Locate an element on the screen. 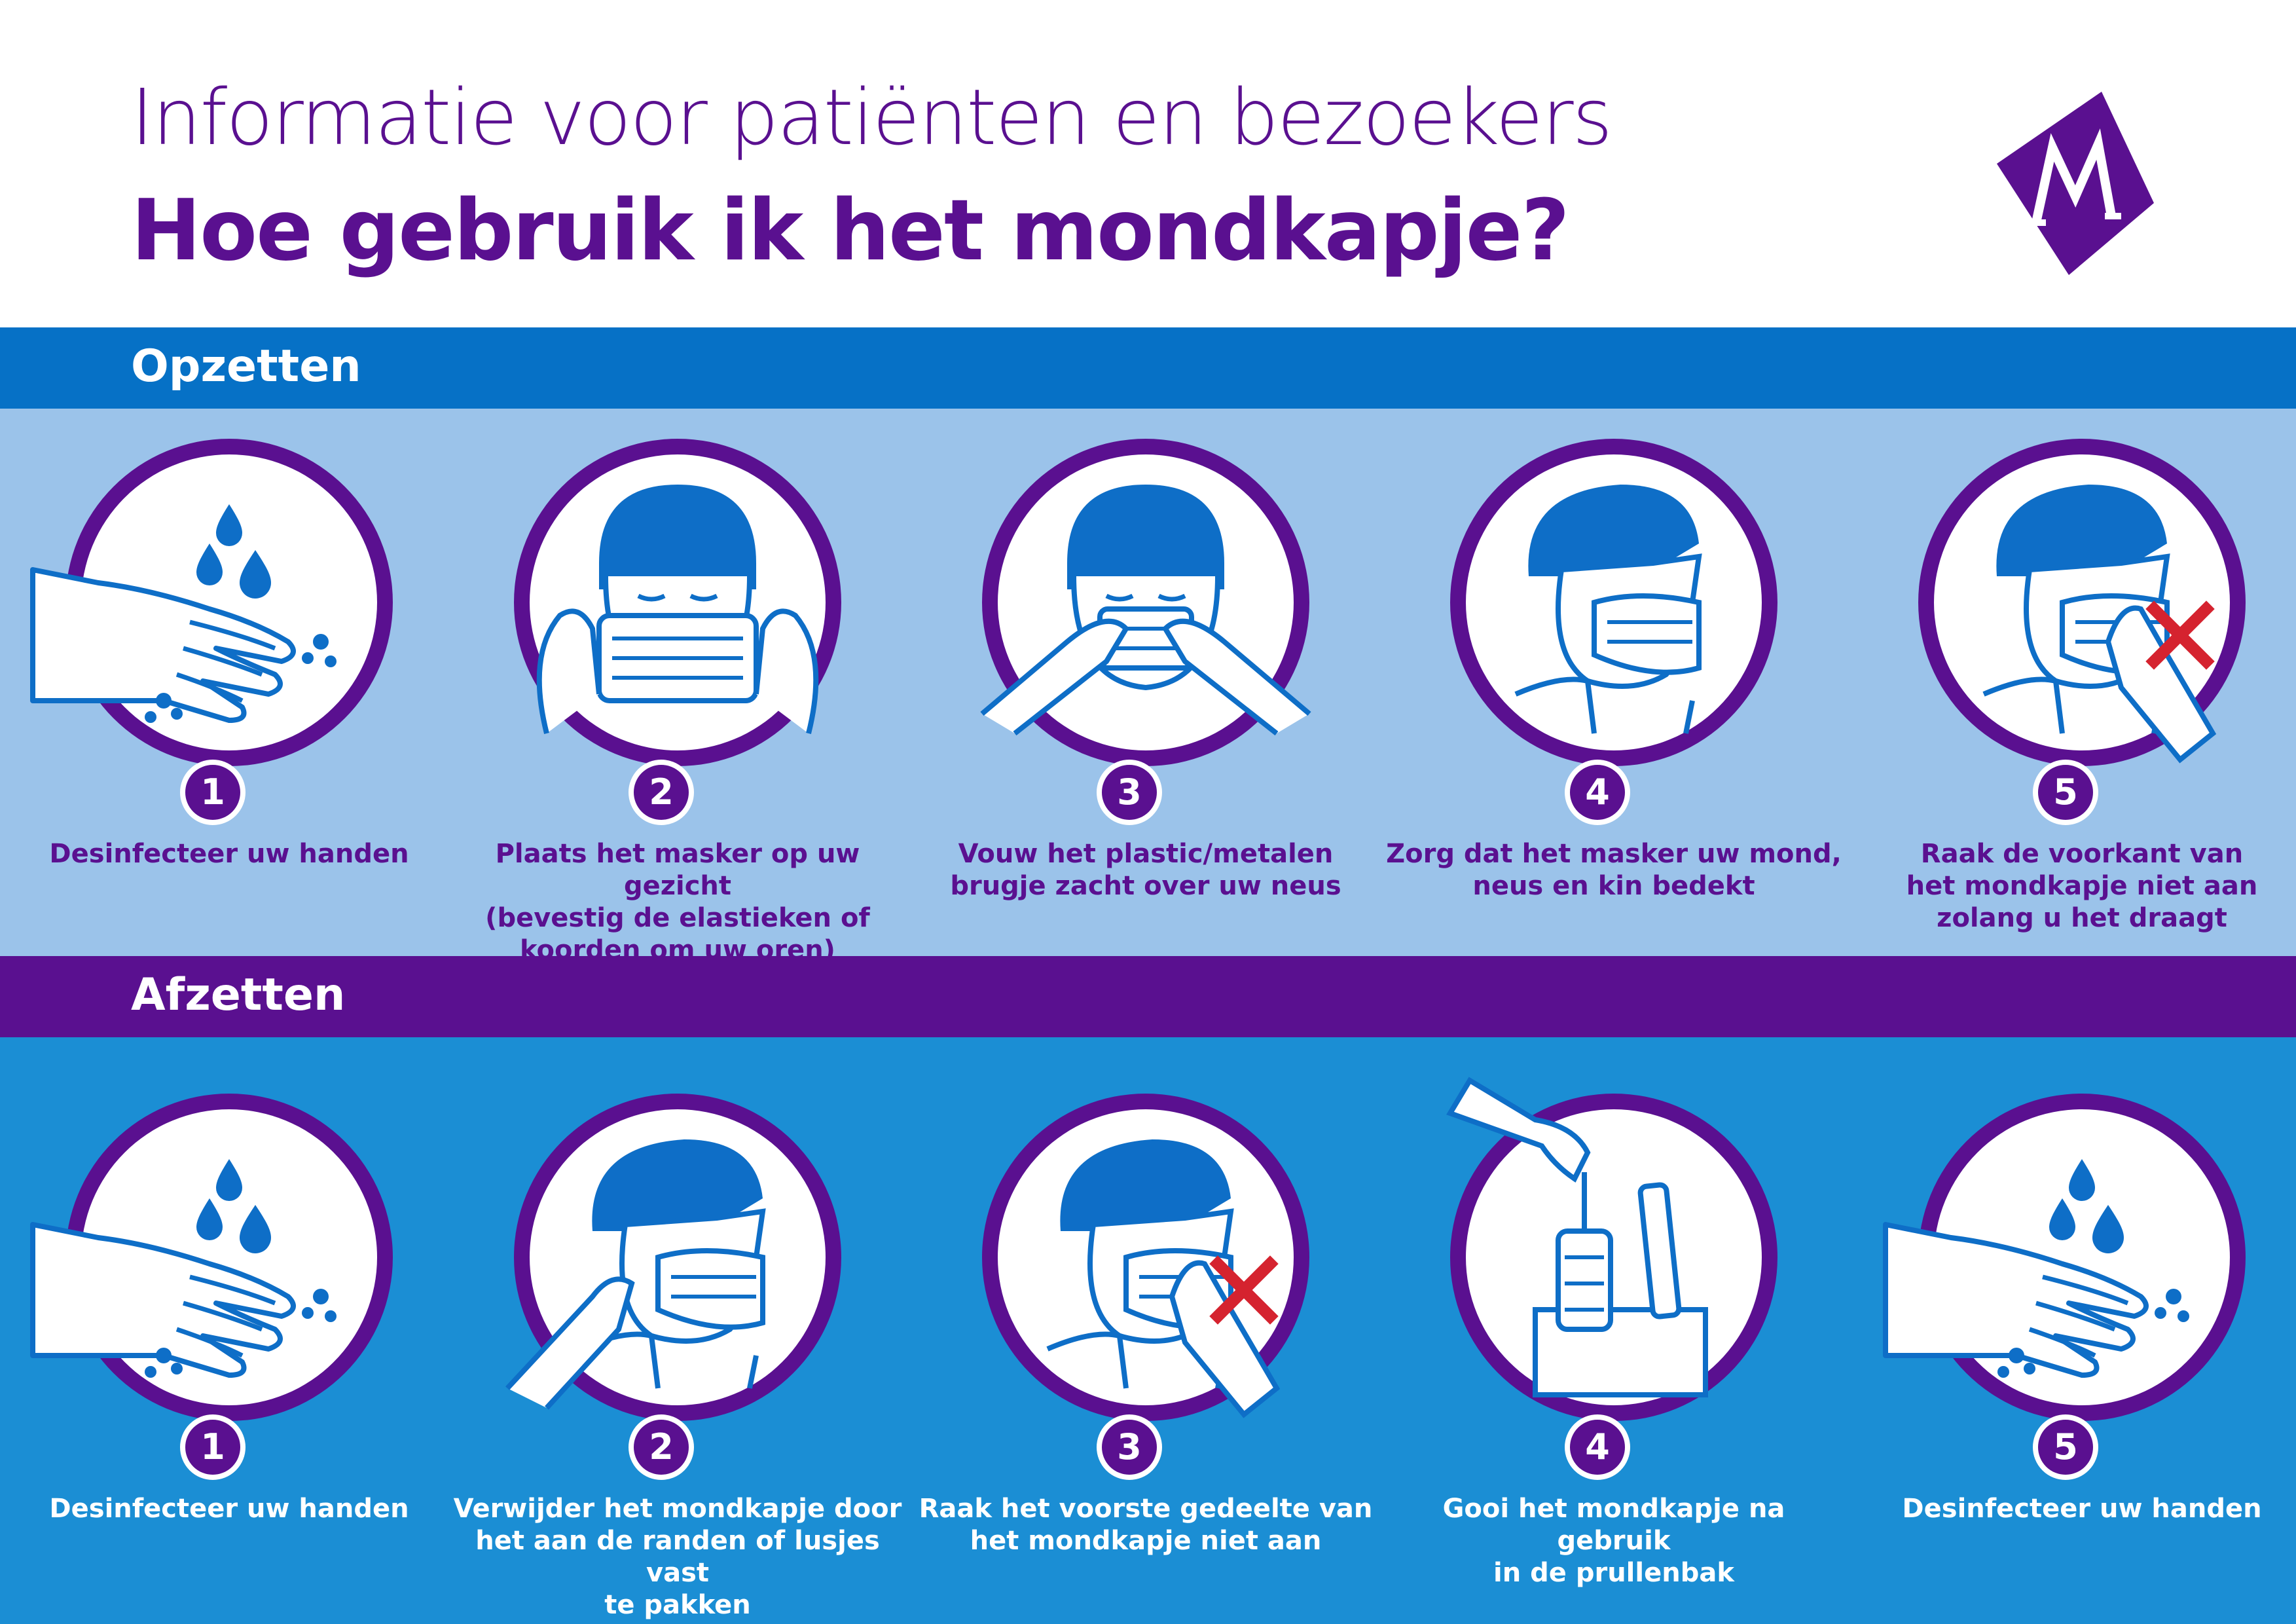 This screenshot has width=2296, height=1624. remove-mask-icon is located at coordinates (673, 1257).